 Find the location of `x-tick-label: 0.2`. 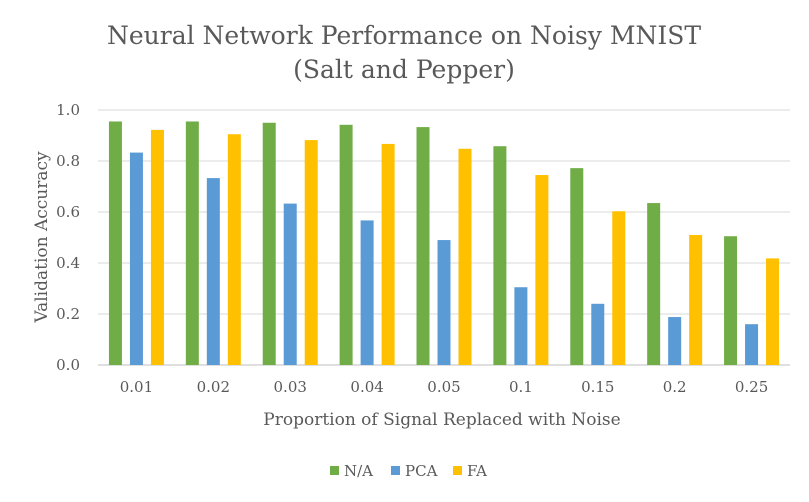

x-tick-label: 0.2 is located at coordinates (675, 387).